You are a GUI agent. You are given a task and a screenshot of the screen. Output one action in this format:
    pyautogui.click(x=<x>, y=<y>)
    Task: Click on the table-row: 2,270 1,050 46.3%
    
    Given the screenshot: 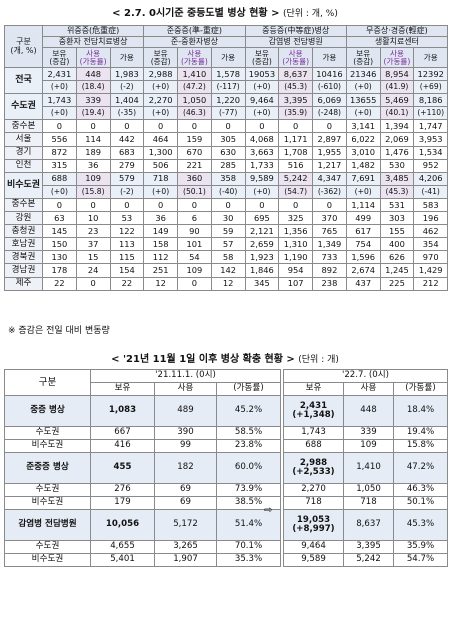 What is the action you would take?
    pyautogui.click(x=365, y=490)
    